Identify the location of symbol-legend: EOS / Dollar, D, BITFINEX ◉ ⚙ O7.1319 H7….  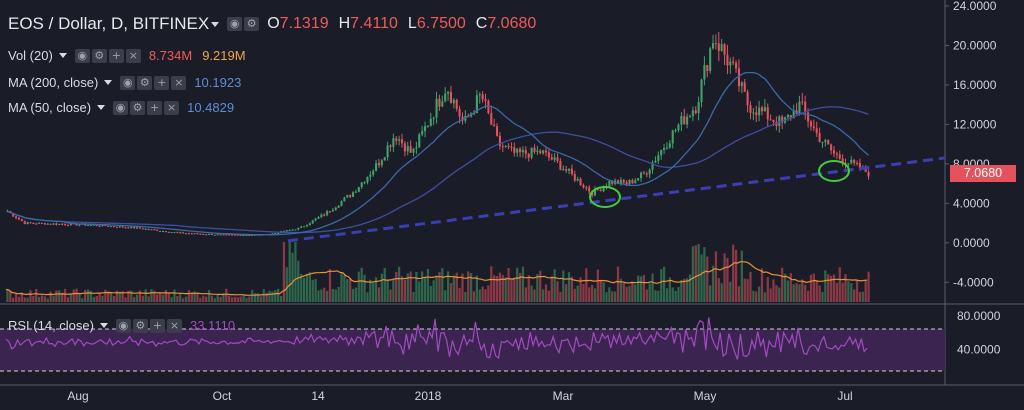
(277, 24).